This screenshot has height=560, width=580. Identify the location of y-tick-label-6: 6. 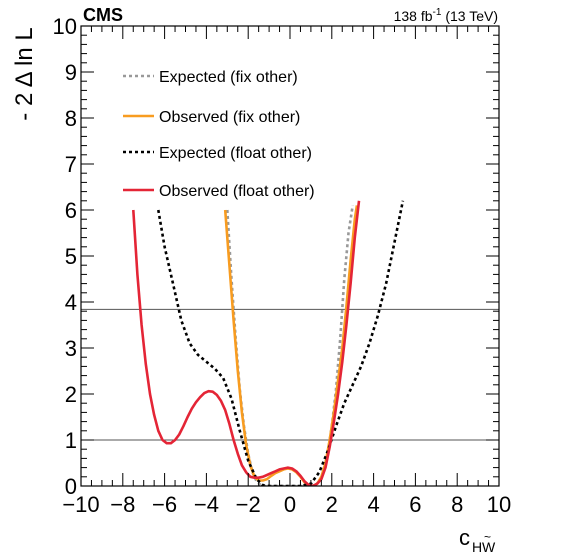
(71, 210).